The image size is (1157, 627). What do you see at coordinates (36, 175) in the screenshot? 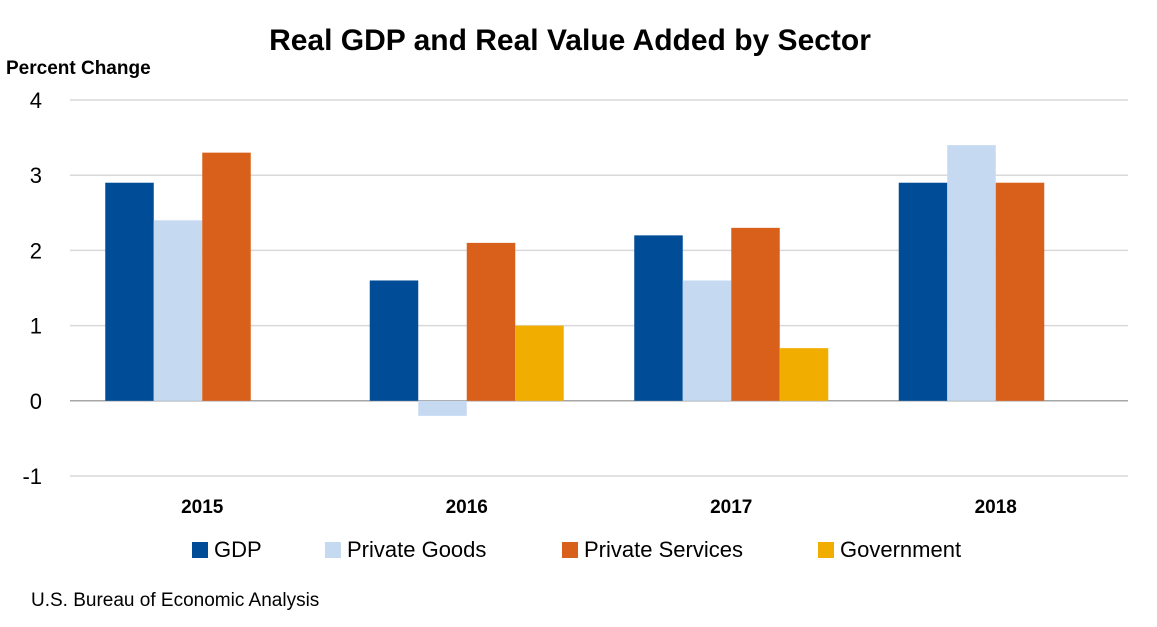
I see `y-tick-label: 3` at bounding box center [36, 175].